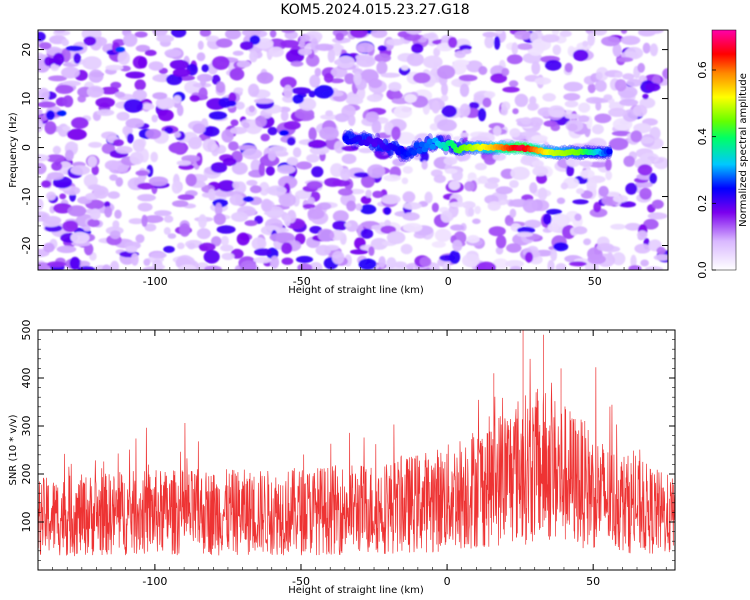 This screenshot has height=600, width=750. Describe the element at coordinates (302, 281) in the screenshot. I see `x-tick-label: -50` at that location.